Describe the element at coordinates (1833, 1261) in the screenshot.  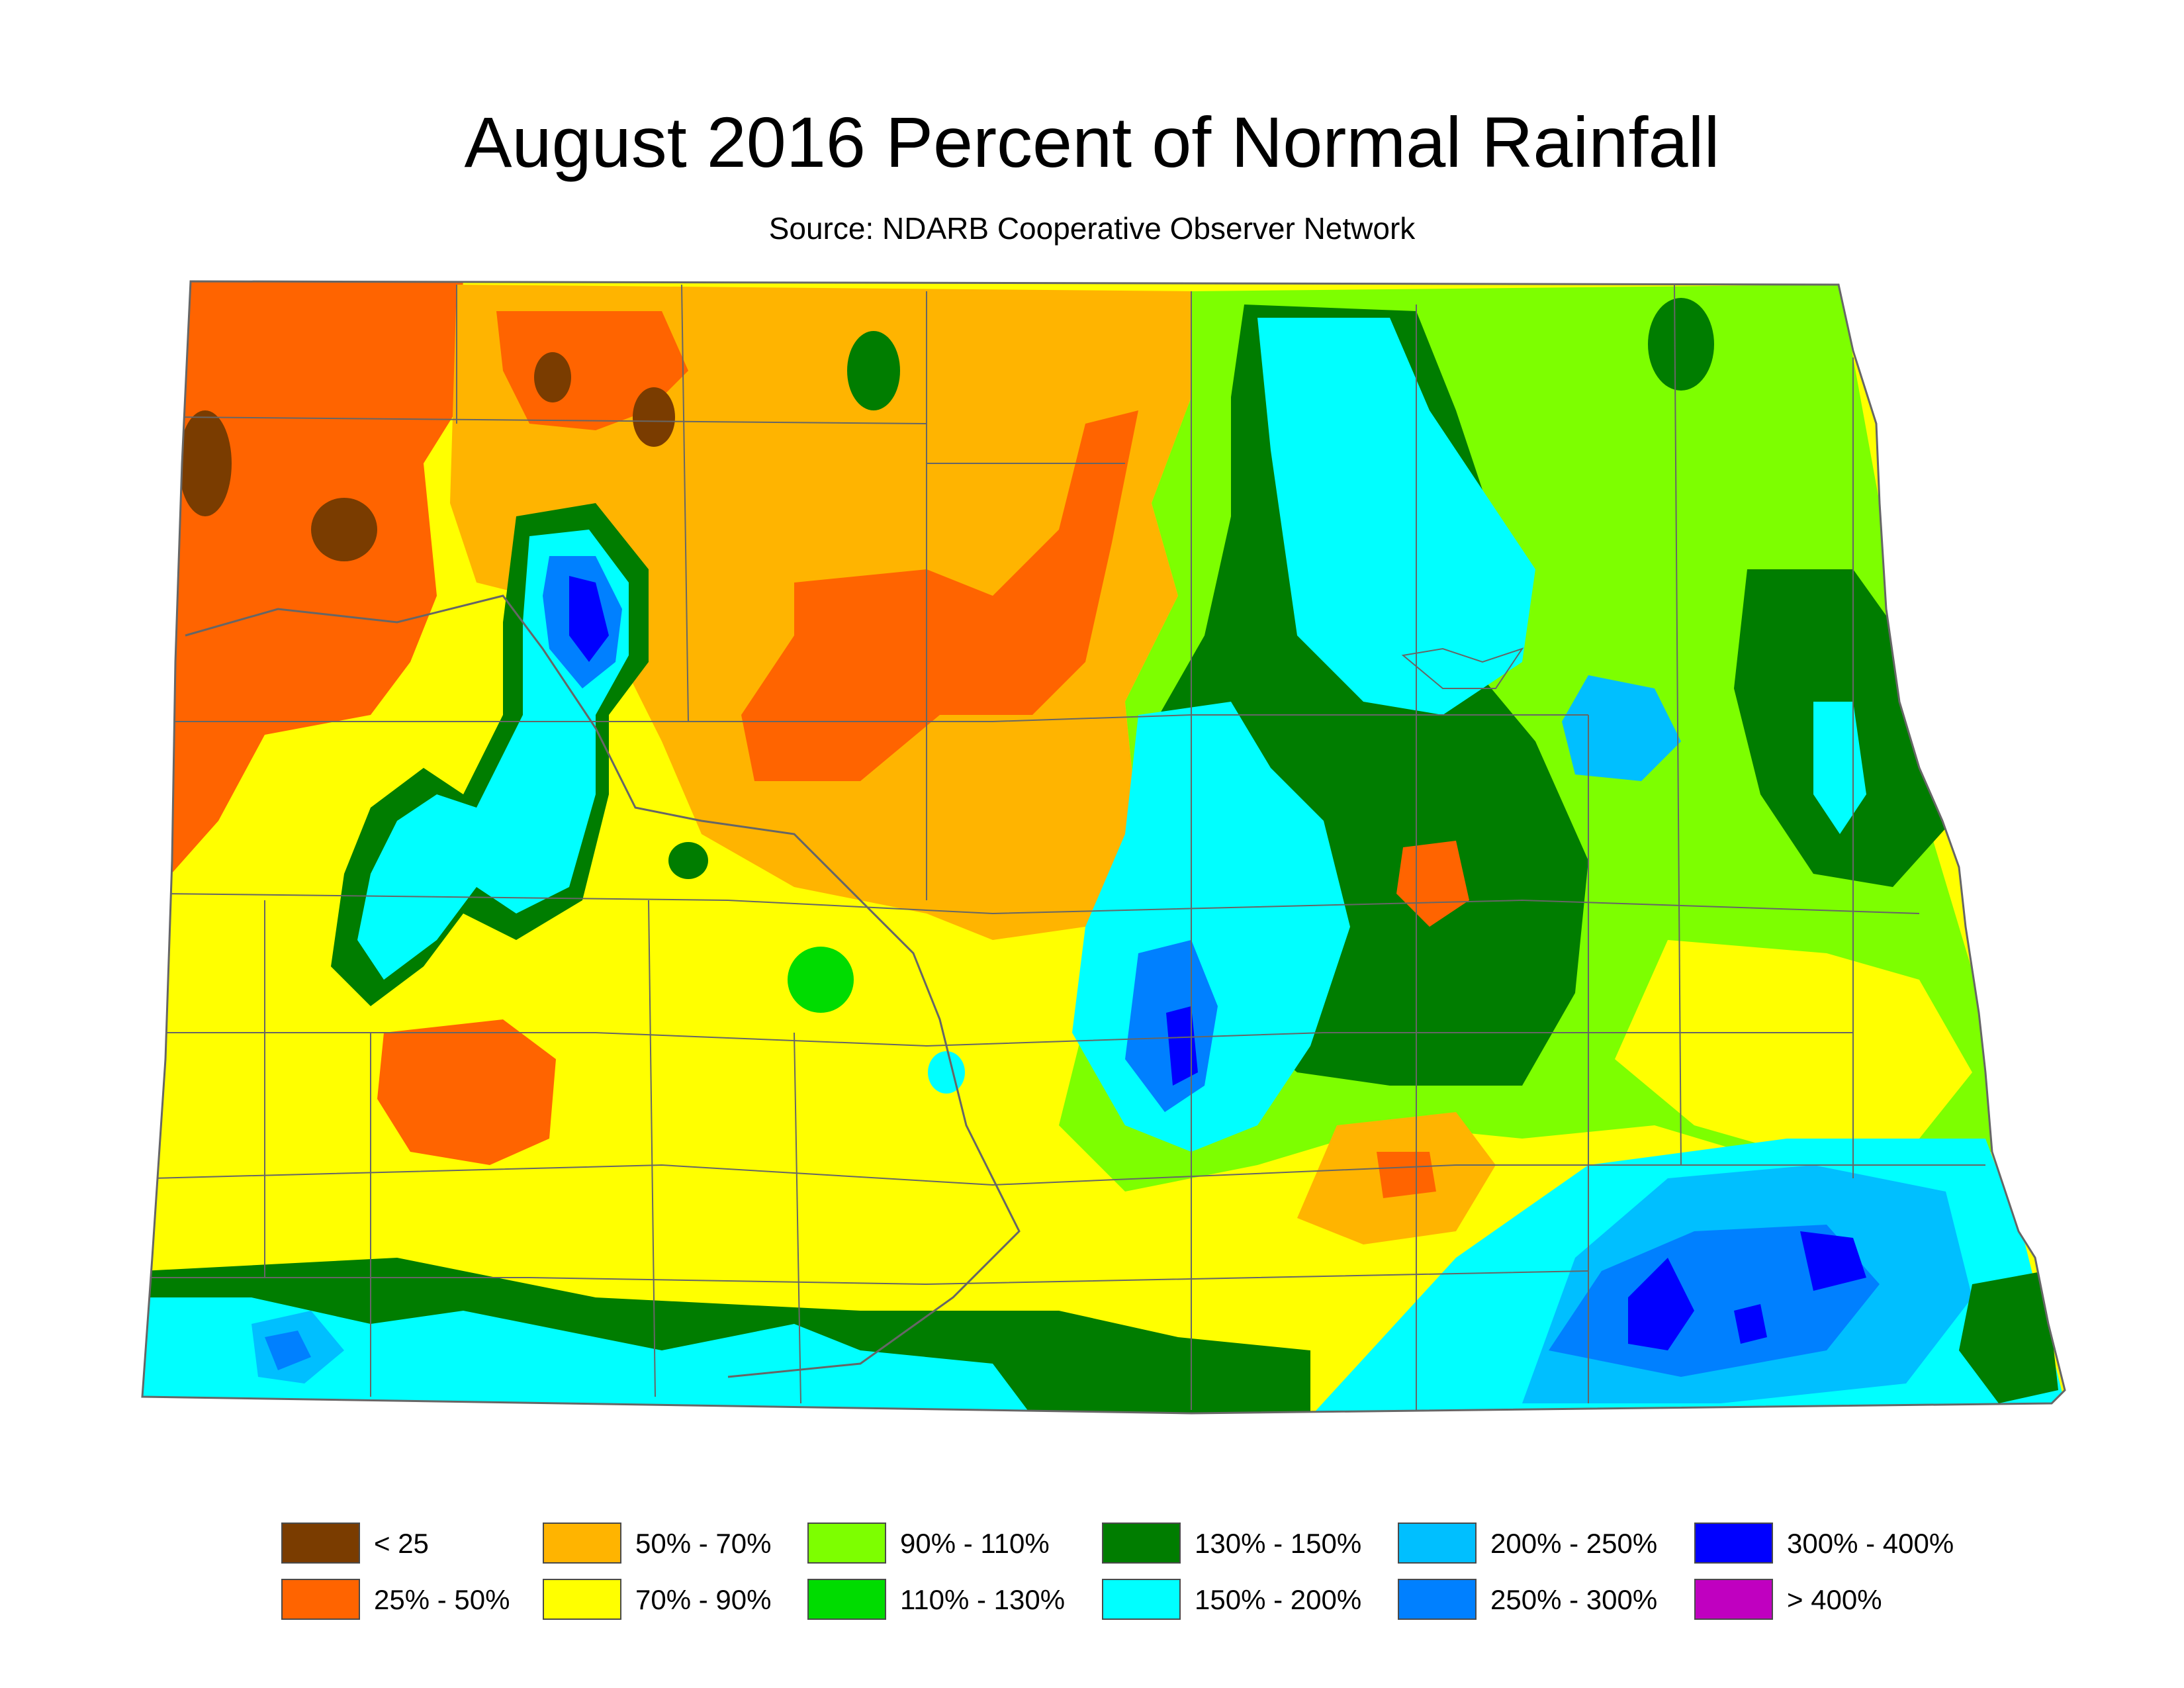
I see `region-southeast-deep-b` at that location.